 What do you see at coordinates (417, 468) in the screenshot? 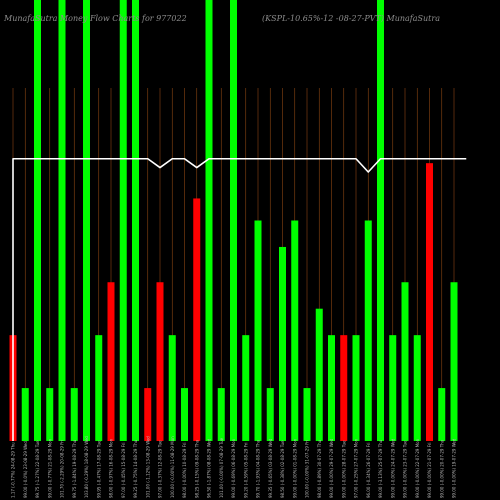
I see `x-tick-label: 99.00 (-0.00%) 22-07-29 Mon` at bounding box center [417, 468].